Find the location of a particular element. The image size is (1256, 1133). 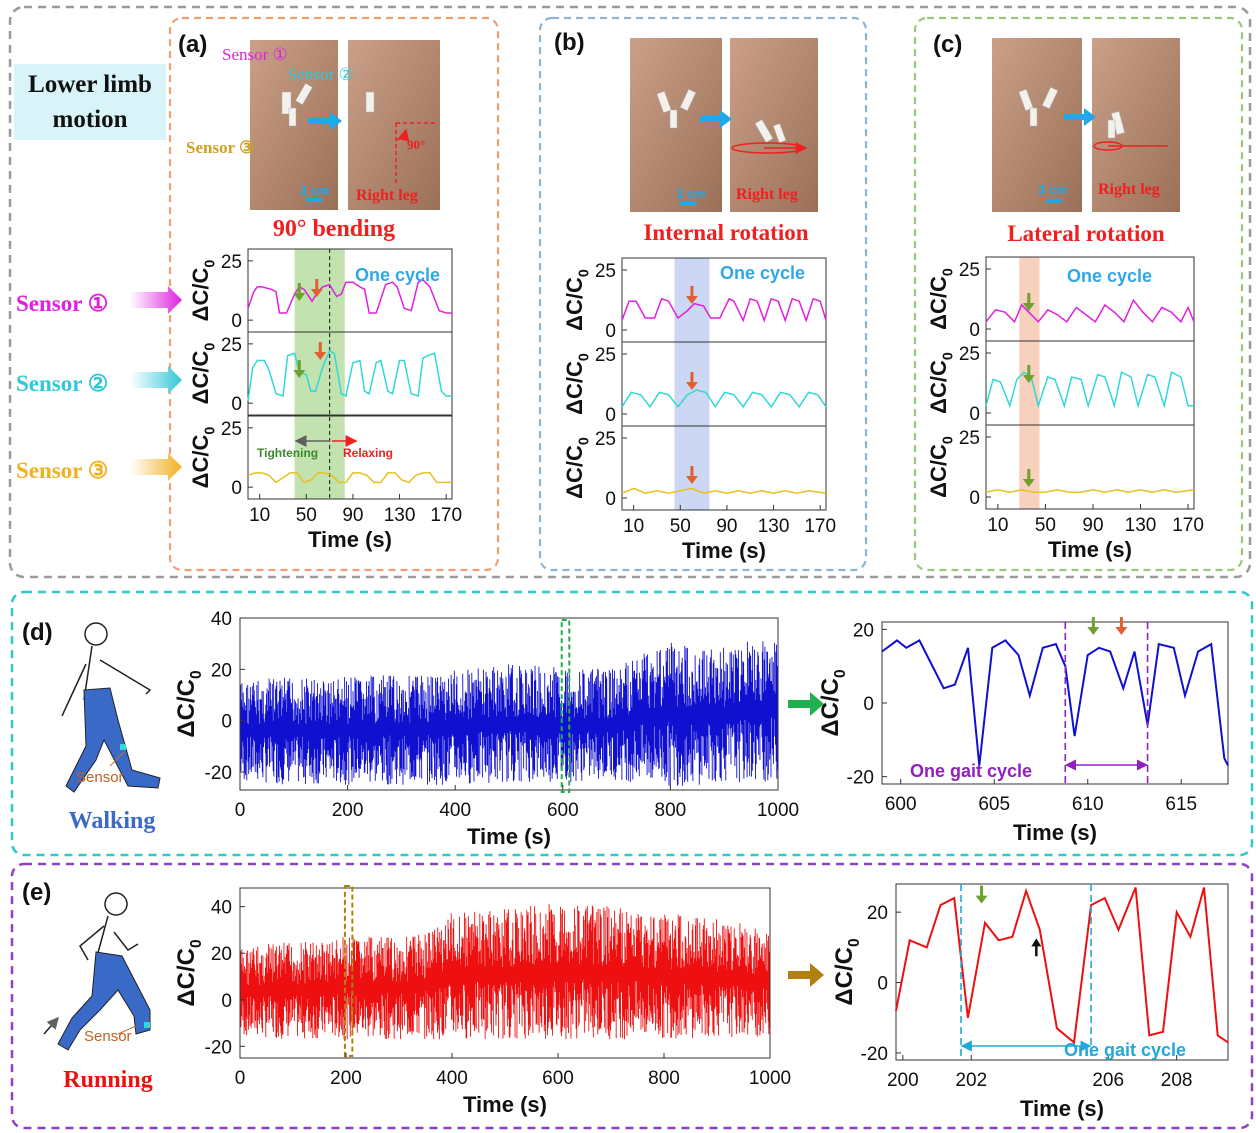

x-tick-label: 208 is located at coordinates (1177, 1080).